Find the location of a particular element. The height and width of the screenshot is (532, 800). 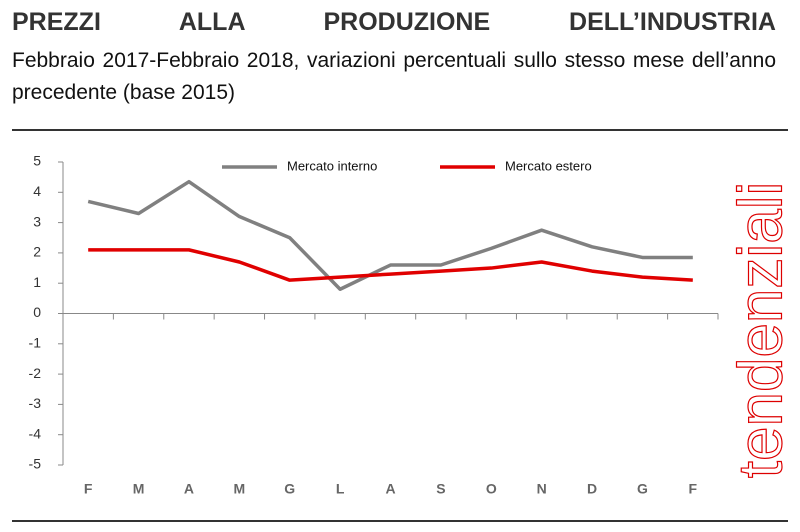

y-tick-label: 3 is located at coordinates (37, 221).